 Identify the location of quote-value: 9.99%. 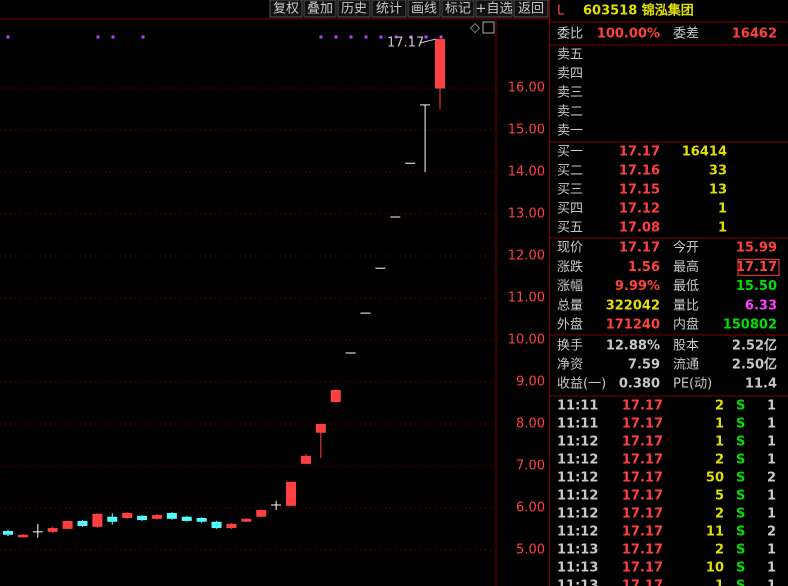
(637, 286).